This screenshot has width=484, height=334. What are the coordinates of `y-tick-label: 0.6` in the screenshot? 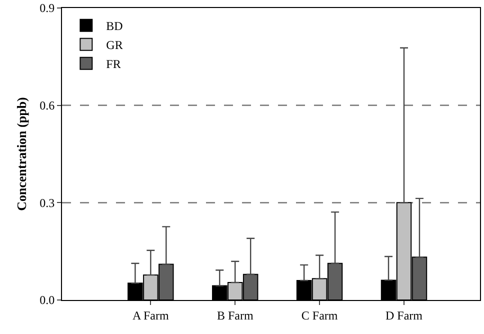 It's located at (47, 105).